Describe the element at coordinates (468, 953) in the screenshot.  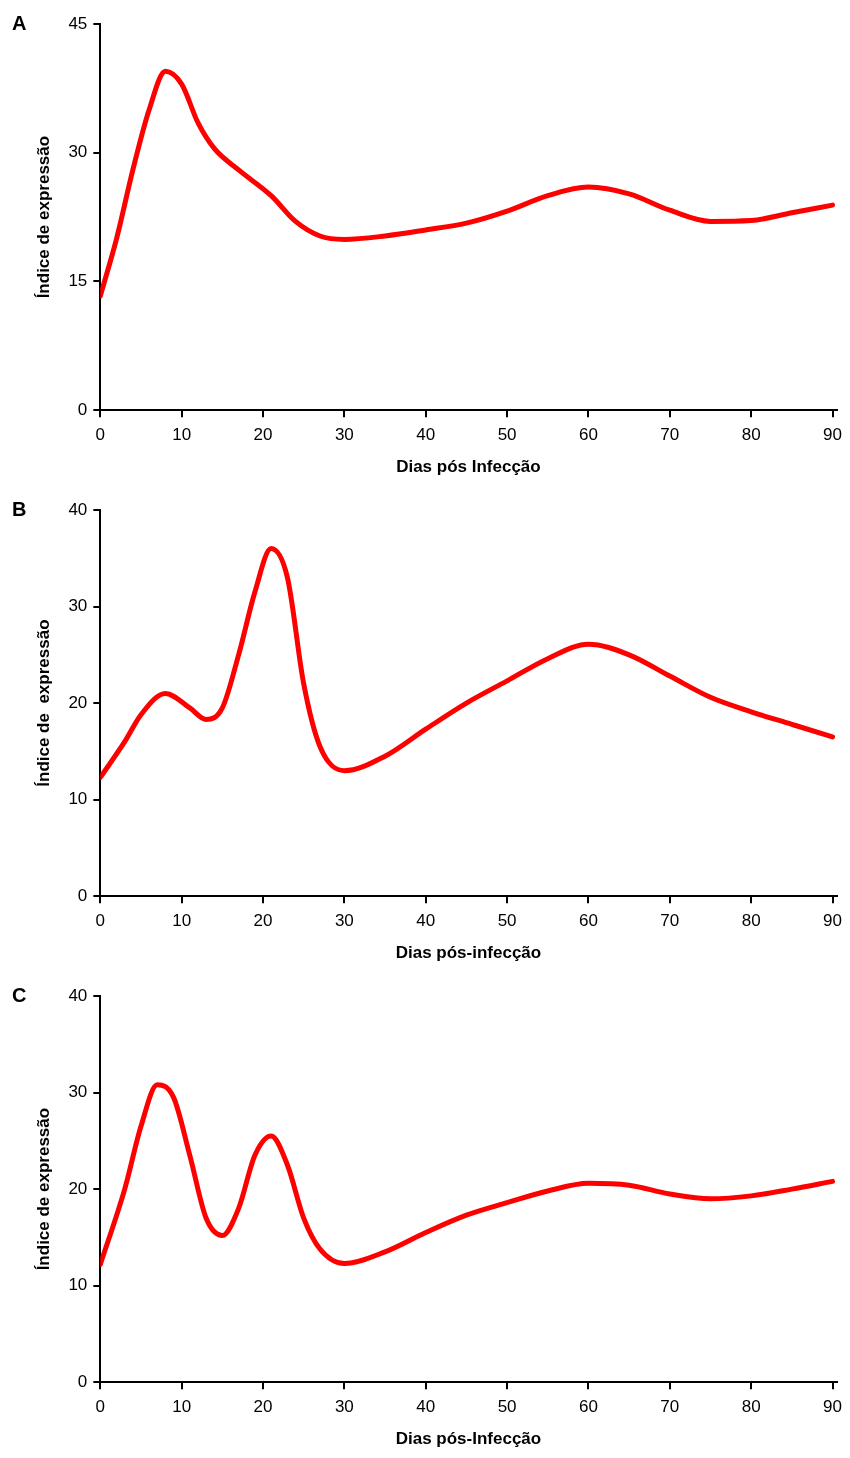
I see `x-axis-title: Dias pós-infecção` at that location.